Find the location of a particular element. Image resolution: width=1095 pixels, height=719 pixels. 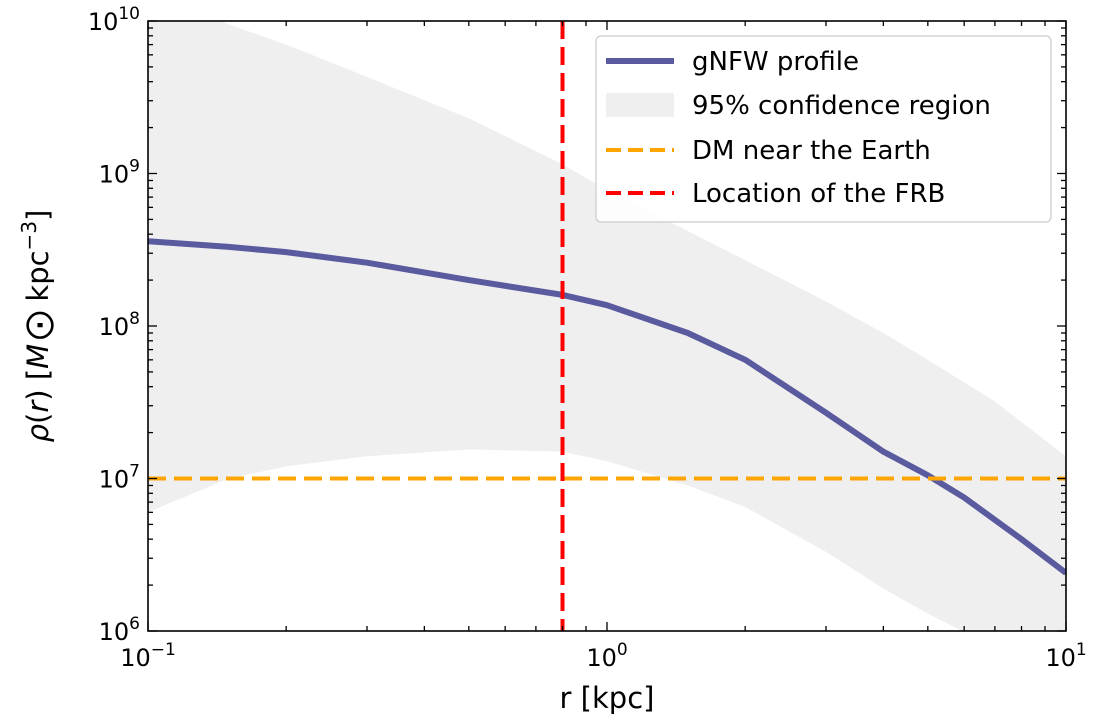

x-axis-label: r [kpc] is located at coordinates (607, 698).